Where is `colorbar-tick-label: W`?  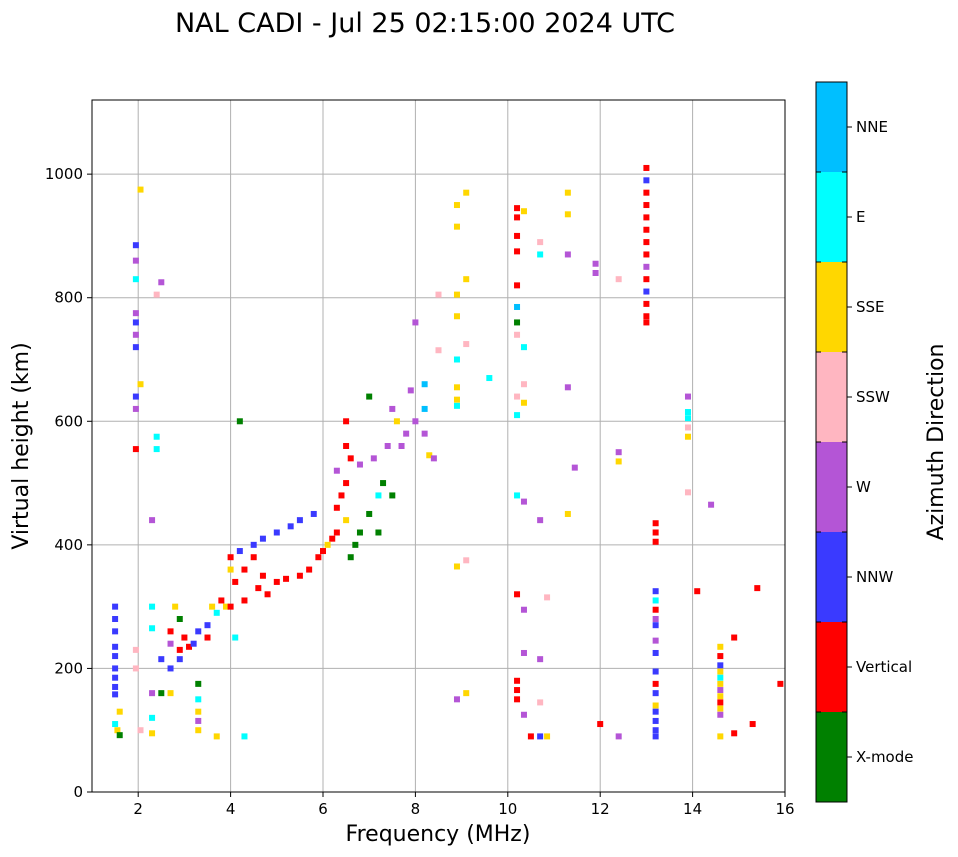
colorbar-tick-label: W is located at coordinates (863, 487).